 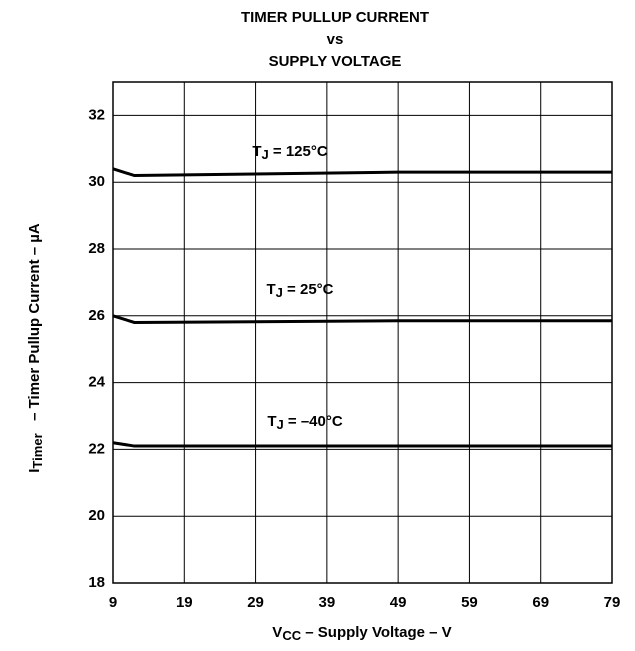 I want to click on annotation: TJ = –40°C, so click(x=305, y=422).